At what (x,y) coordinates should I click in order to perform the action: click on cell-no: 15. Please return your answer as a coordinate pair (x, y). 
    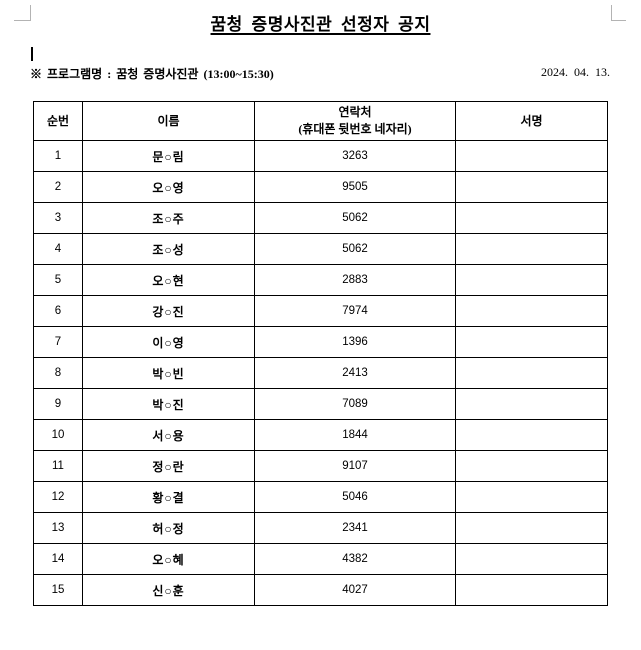
    Looking at the image, I should click on (58, 590).